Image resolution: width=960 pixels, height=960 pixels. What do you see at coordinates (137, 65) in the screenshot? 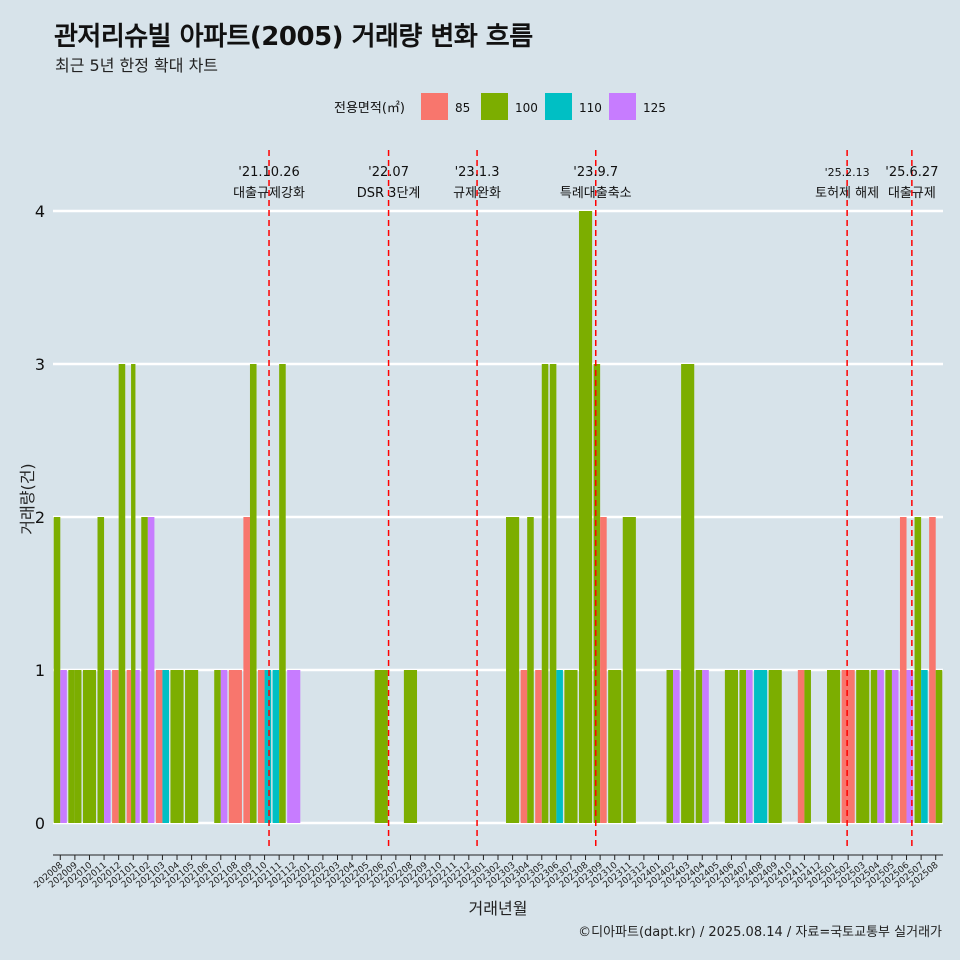
I see `chart-subtitle: 최근 5년 한정 확대 차트` at bounding box center [137, 65].